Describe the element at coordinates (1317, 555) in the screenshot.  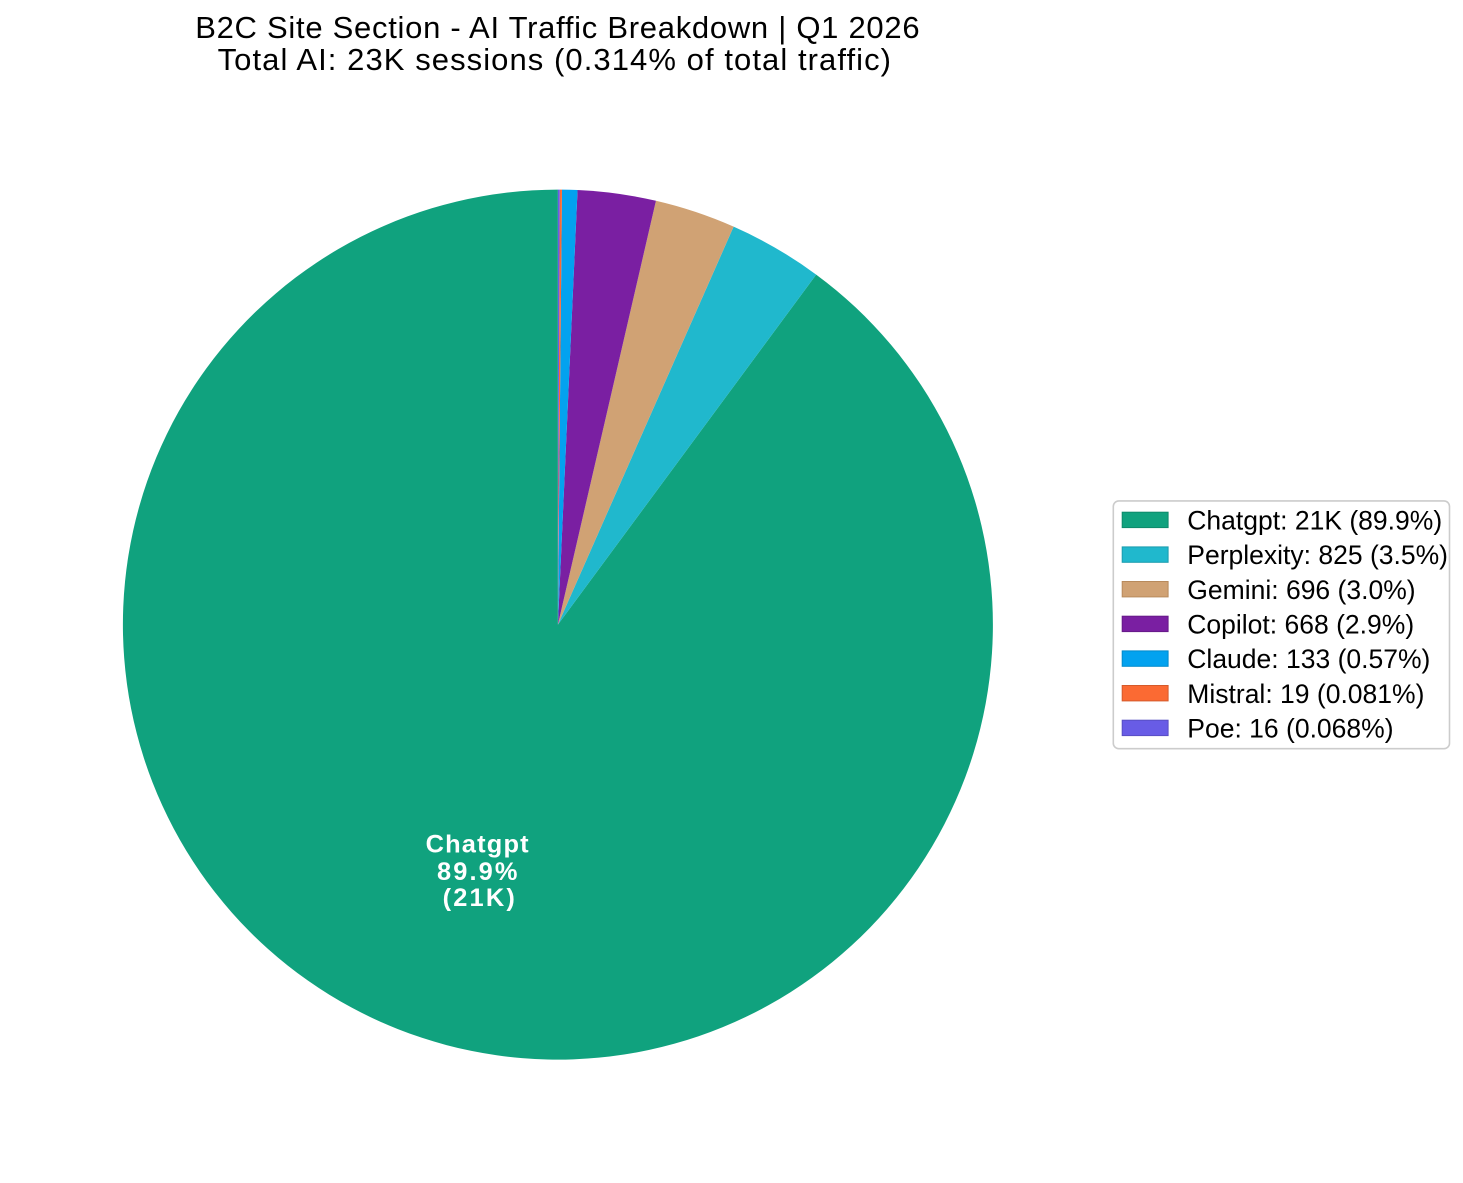
I see `svg-text: Perplexity: 825 (3.5%)` at that location.